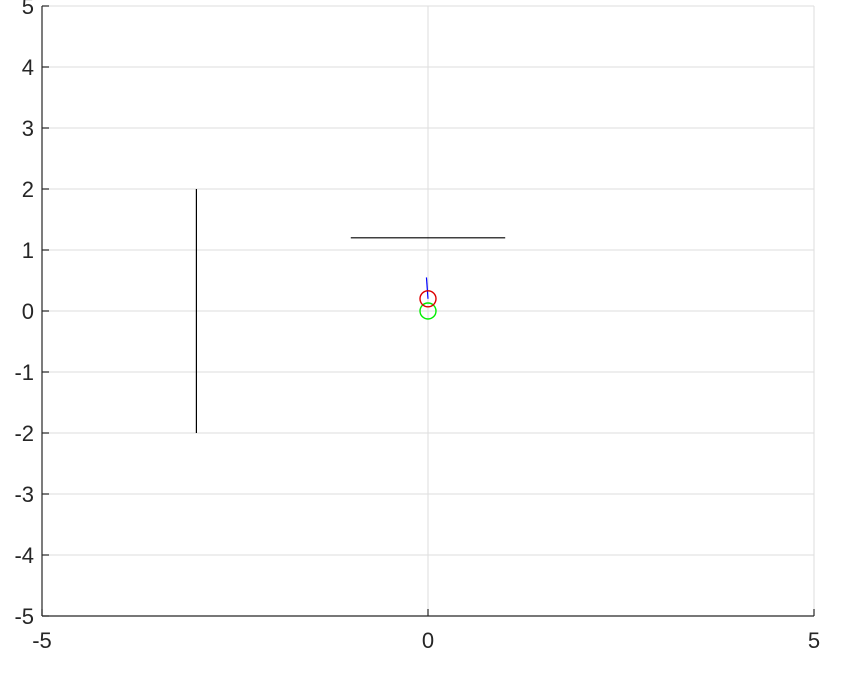  I want to click on x-tick-label: -5, so click(42, 640).